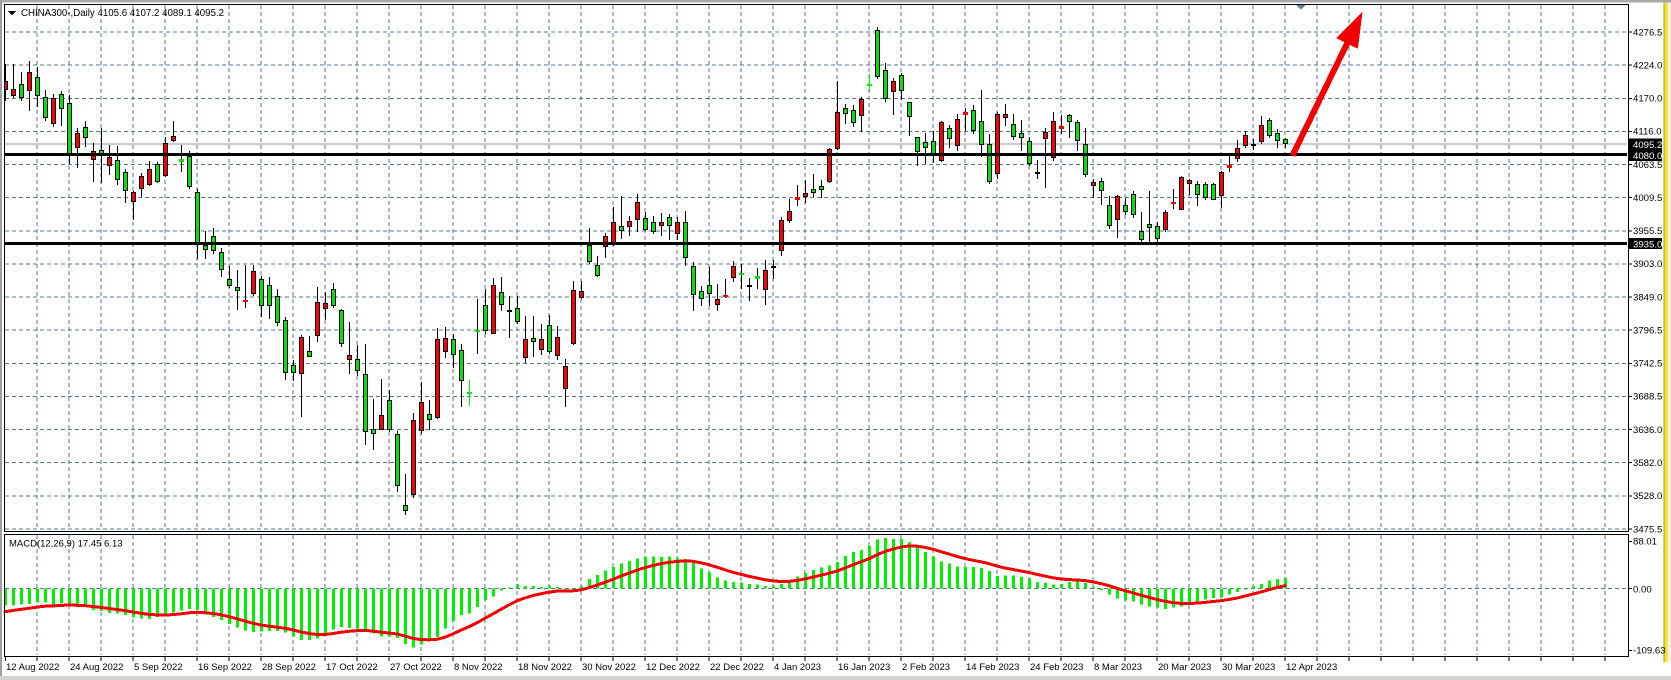  Describe the element at coordinates (1311, 667) in the screenshot. I see `svg-text: 12 Apr 2023` at that location.